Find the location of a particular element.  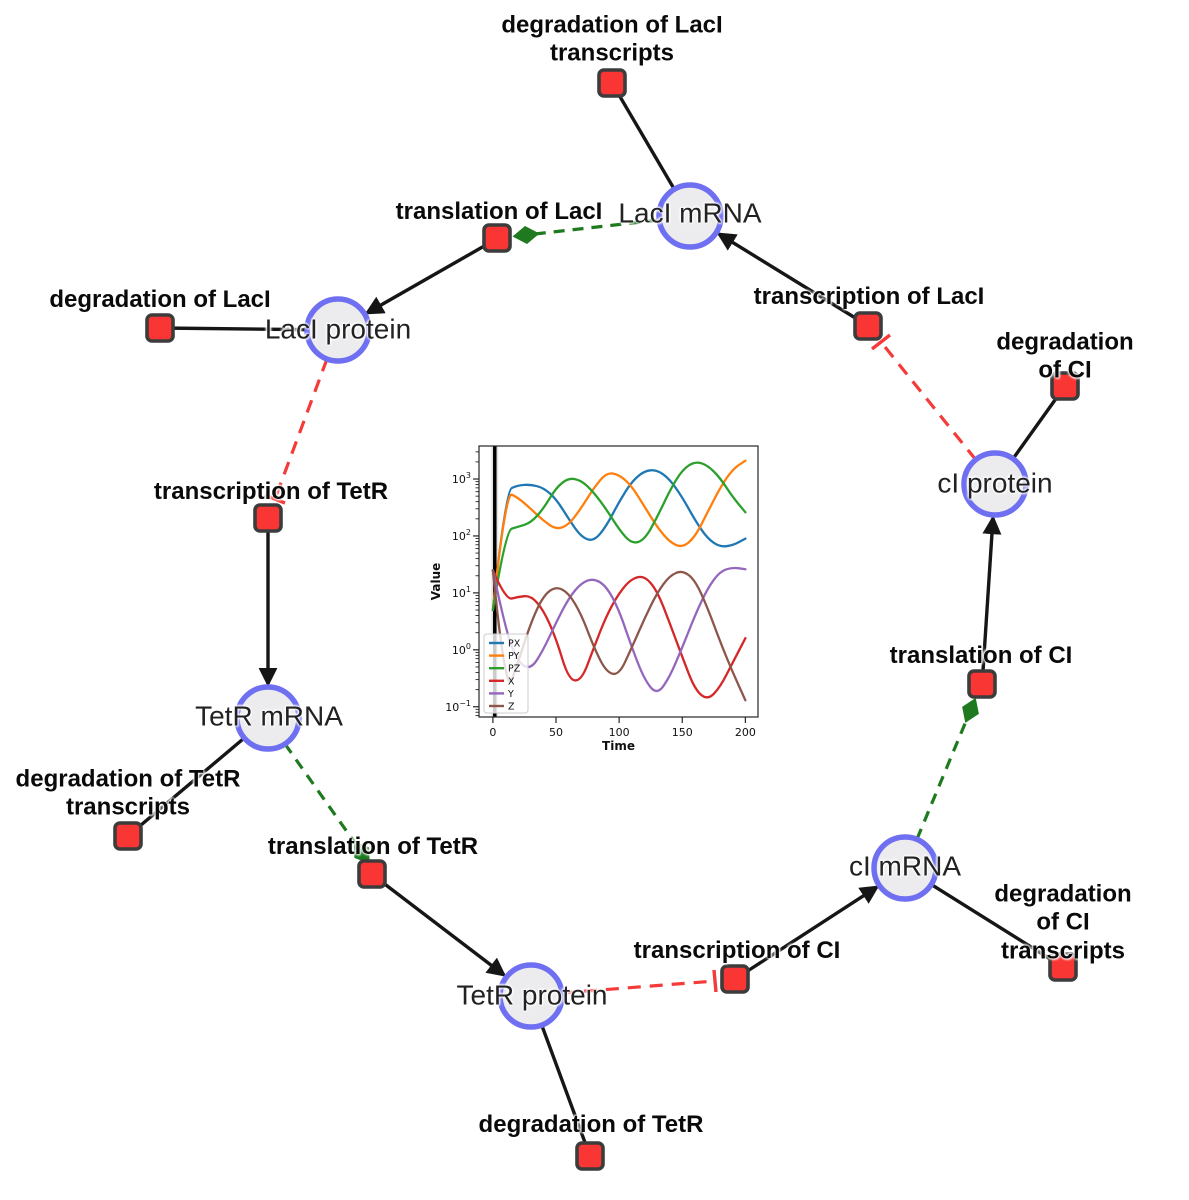

reaction-node-degradation-cI-transcripts is located at coordinates (1063, 967).